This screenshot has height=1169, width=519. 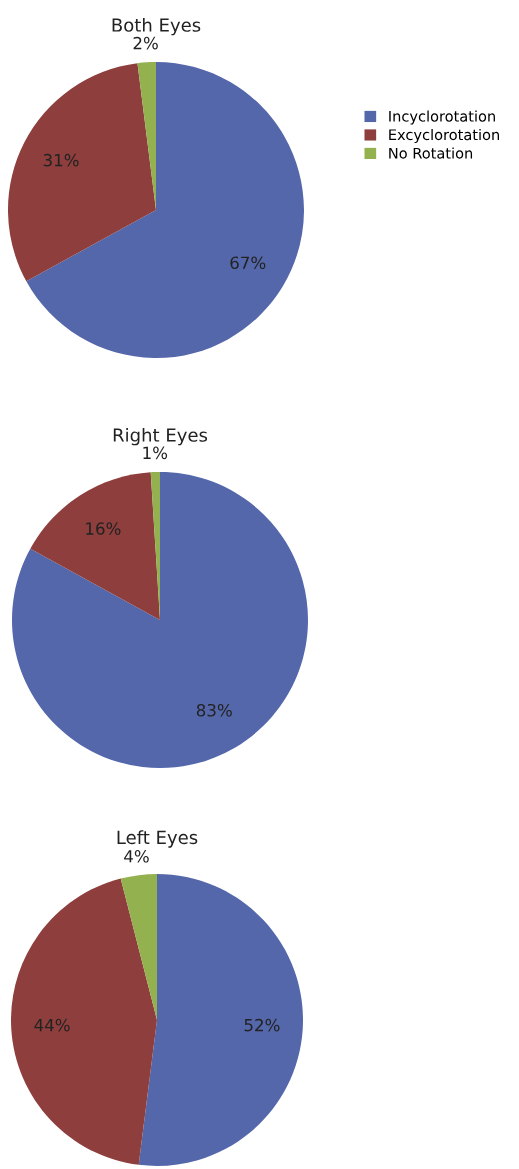 What do you see at coordinates (442, 117) in the screenshot?
I see `legend-label: Incyclorotation` at bounding box center [442, 117].